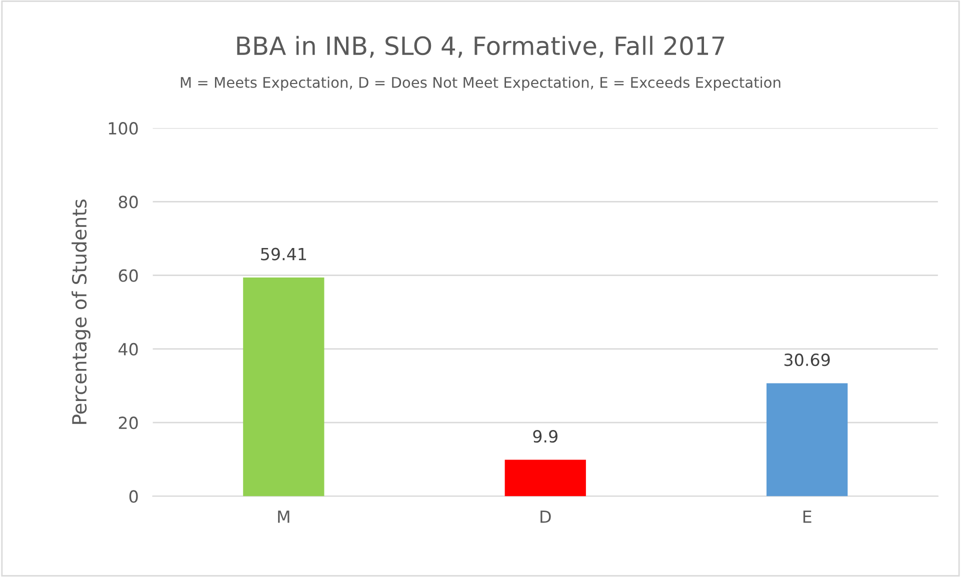 The image size is (961, 577). What do you see at coordinates (123, 128) in the screenshot?
I see `y-tick-label: 100` at bounding box center [123, 128].